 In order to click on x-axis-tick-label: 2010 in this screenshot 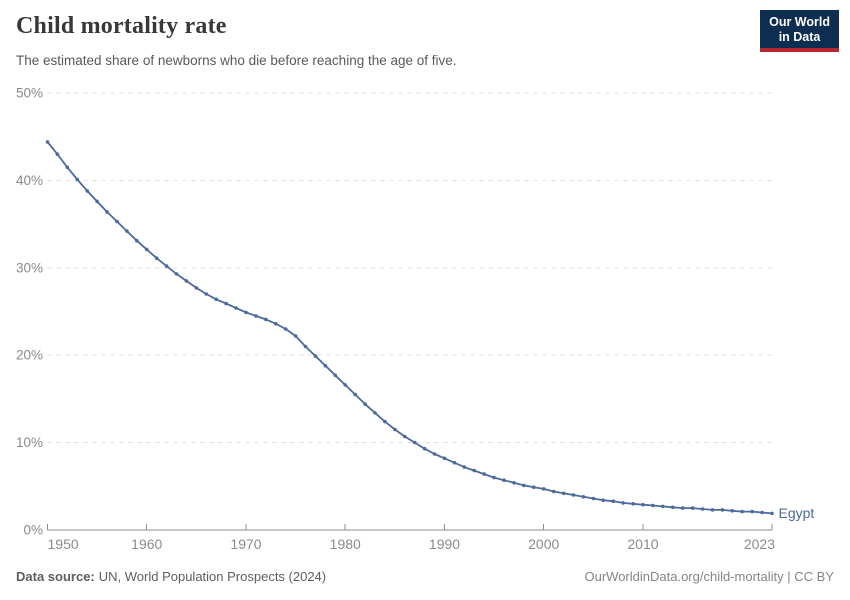, I will do `click(642, 544)`.